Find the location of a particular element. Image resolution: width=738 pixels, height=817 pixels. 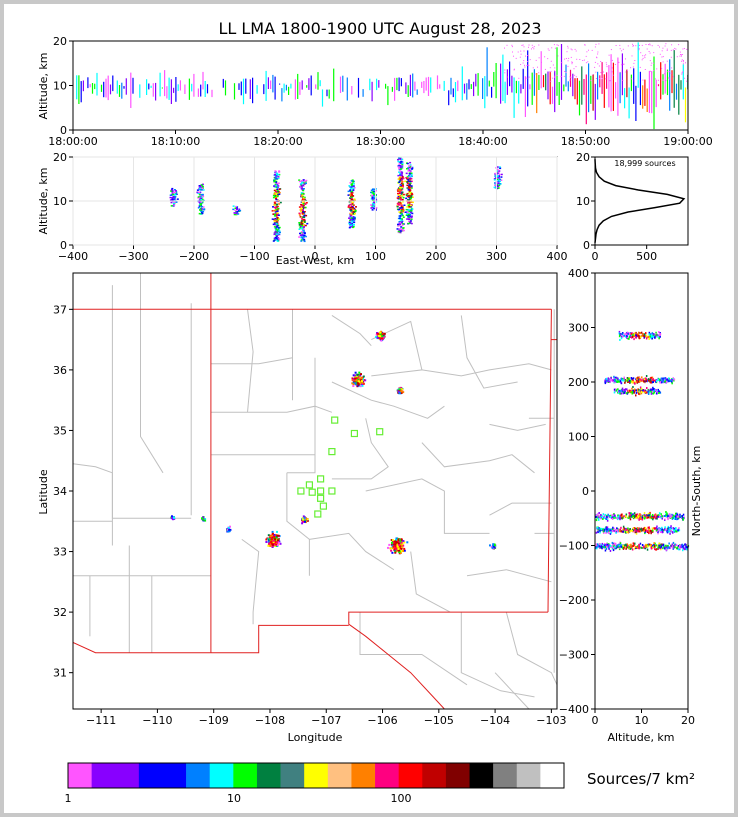

lma-station-marker is located at coordinates (318, 514).